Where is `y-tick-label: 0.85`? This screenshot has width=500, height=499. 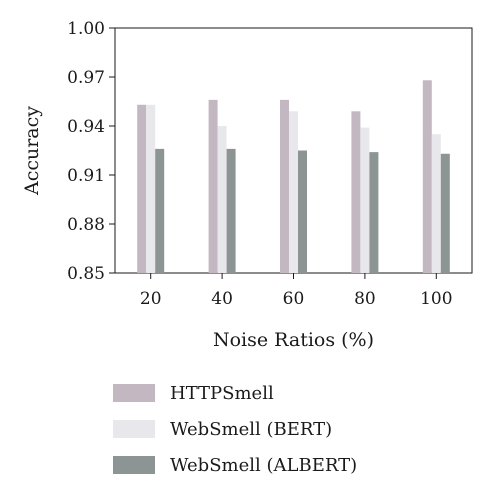
y-tick-label: 0.85 is located at coordinates (86, 274).